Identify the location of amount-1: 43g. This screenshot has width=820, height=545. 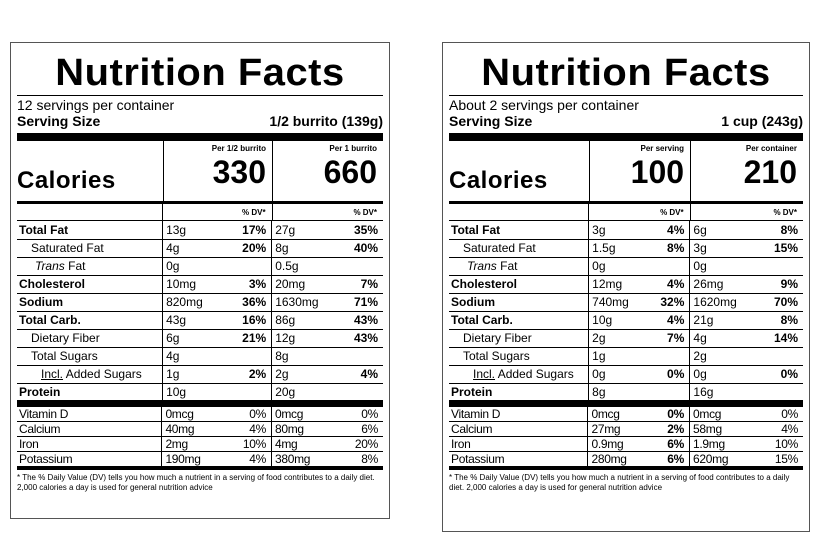
(190, 320).